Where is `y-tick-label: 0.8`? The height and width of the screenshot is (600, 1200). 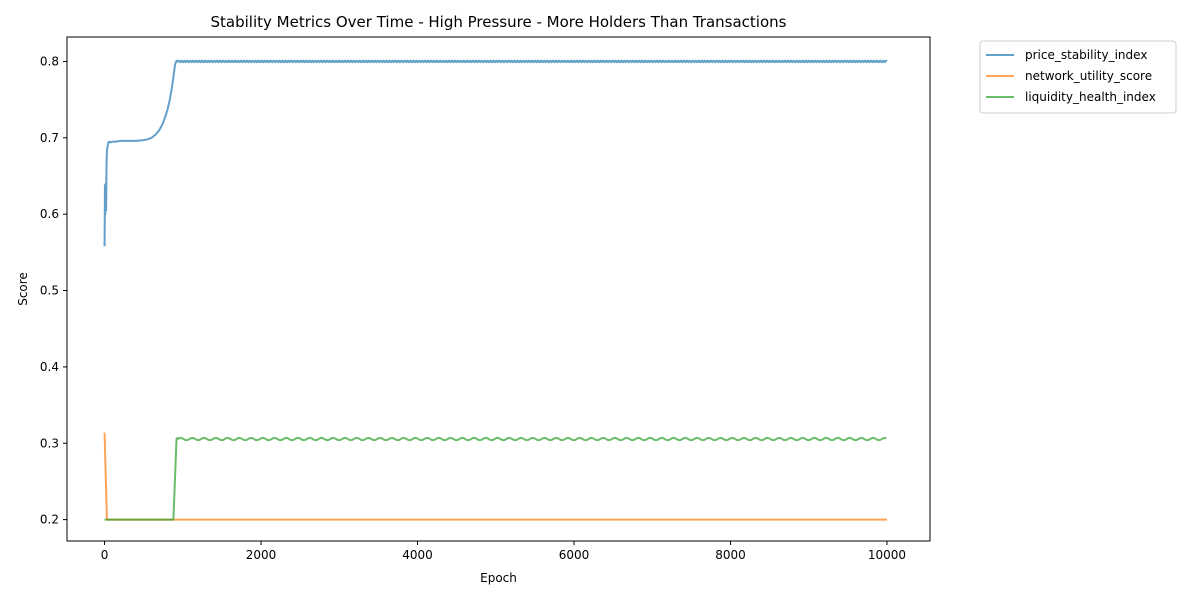
y-tick-label: 0.8 is located at coordinates (49, 61).